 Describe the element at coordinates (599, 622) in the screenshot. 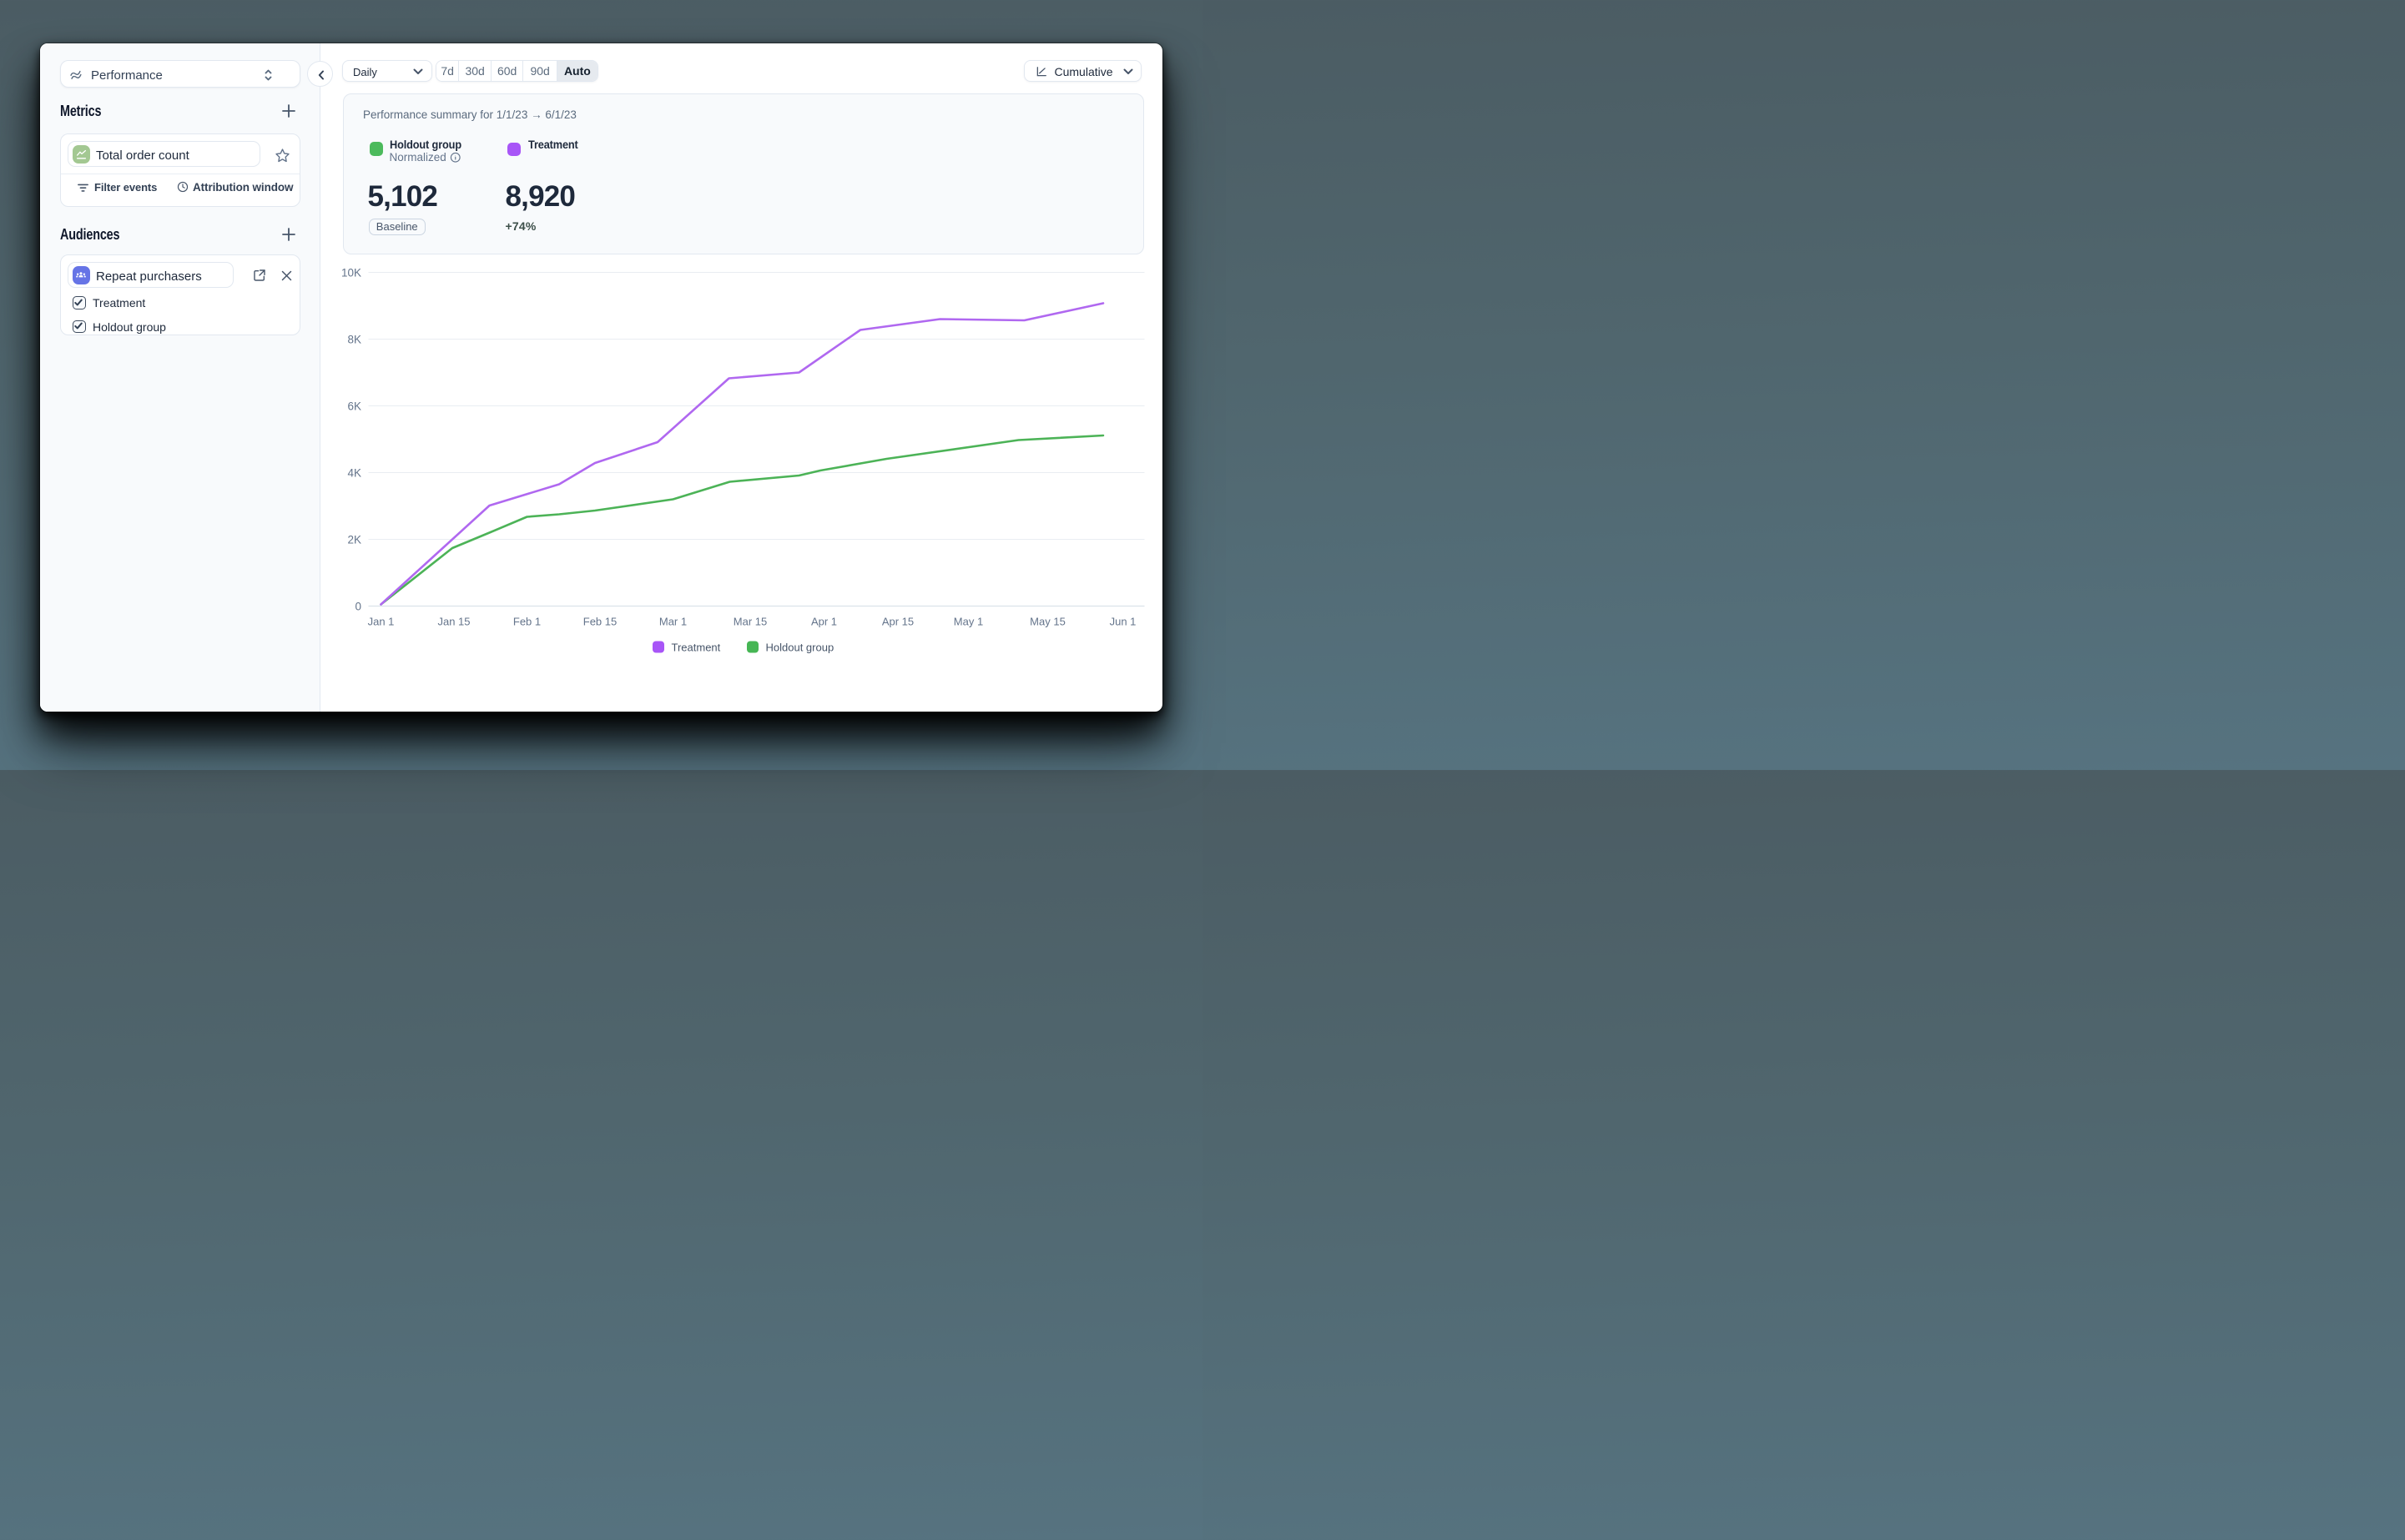

I see `svg-text: Feb 15` at that location.